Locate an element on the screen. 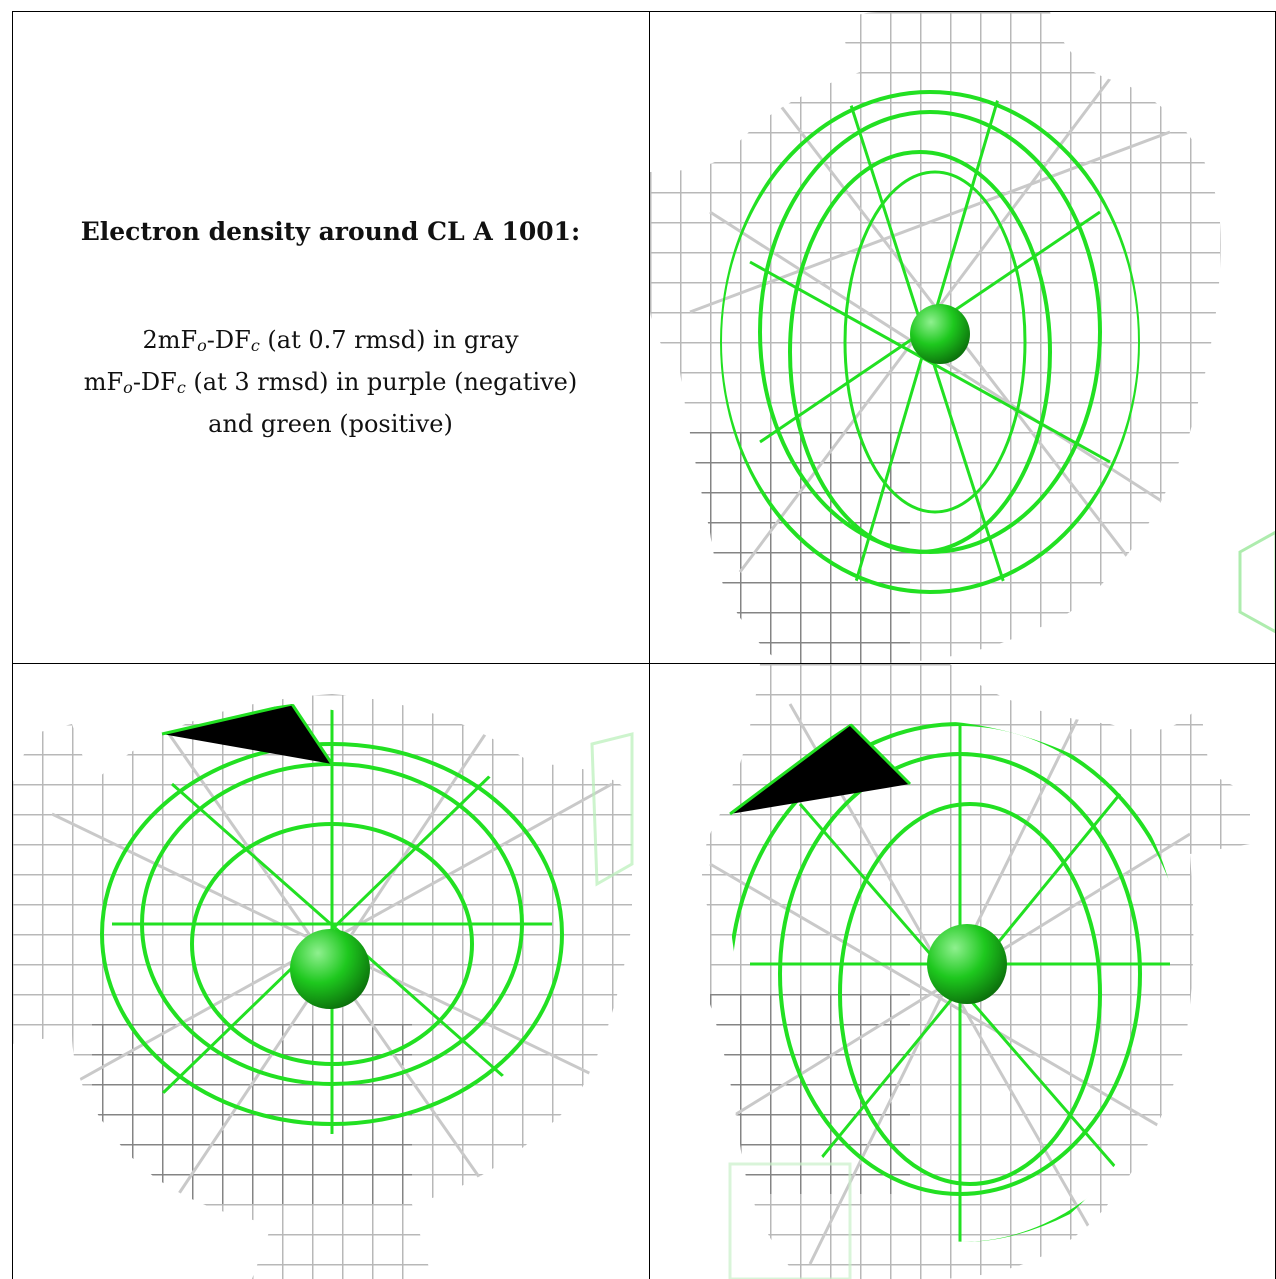 The image size is (1276, 1279). rule-center is located at coordinates (644, 663).